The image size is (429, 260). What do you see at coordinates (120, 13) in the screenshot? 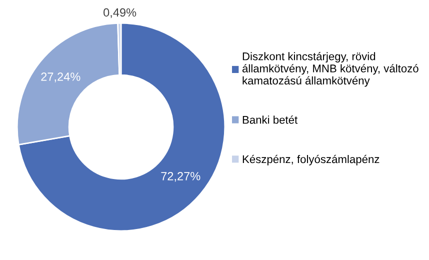
I see `data-label: 0,49%` at bounding box center [120, 13].